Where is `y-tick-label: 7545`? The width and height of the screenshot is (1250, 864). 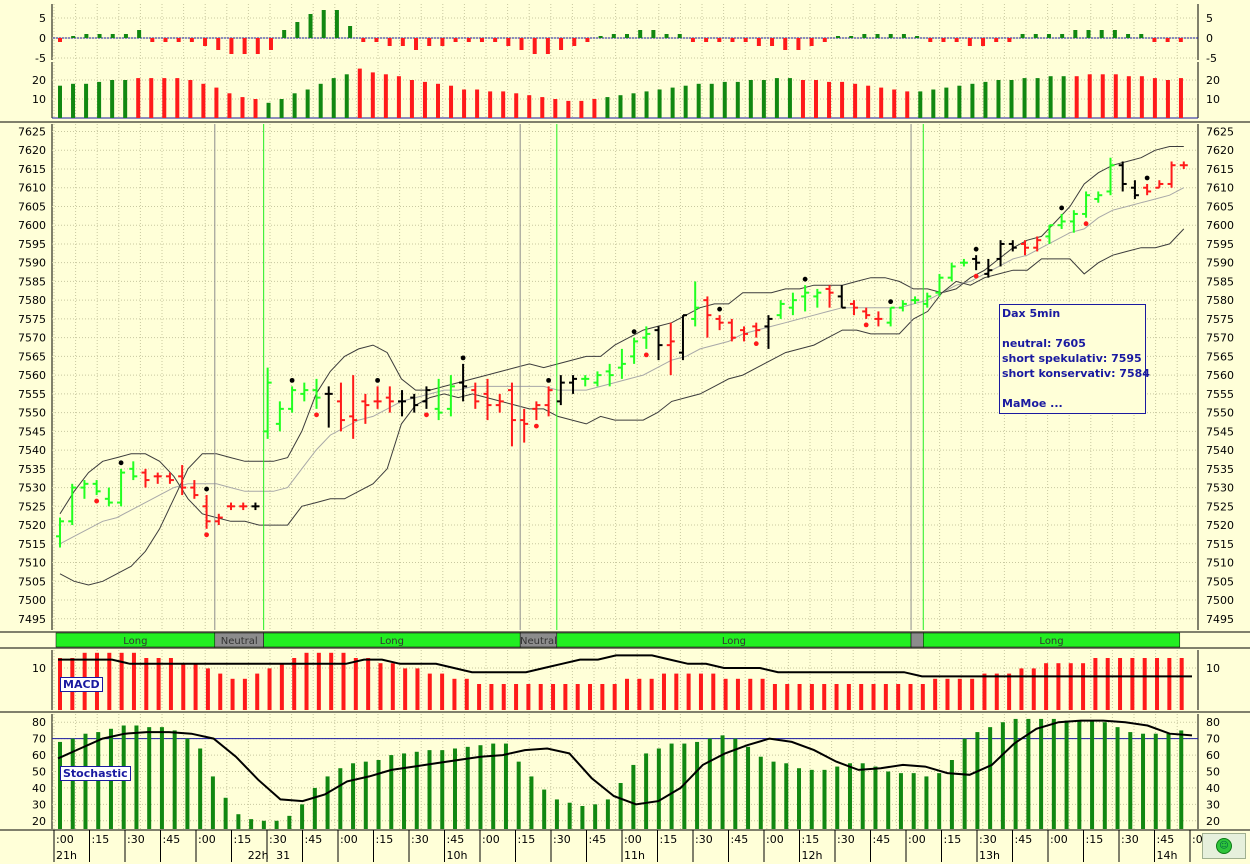 y-tick-label: 7545 is located at coordinates (1220, 431).